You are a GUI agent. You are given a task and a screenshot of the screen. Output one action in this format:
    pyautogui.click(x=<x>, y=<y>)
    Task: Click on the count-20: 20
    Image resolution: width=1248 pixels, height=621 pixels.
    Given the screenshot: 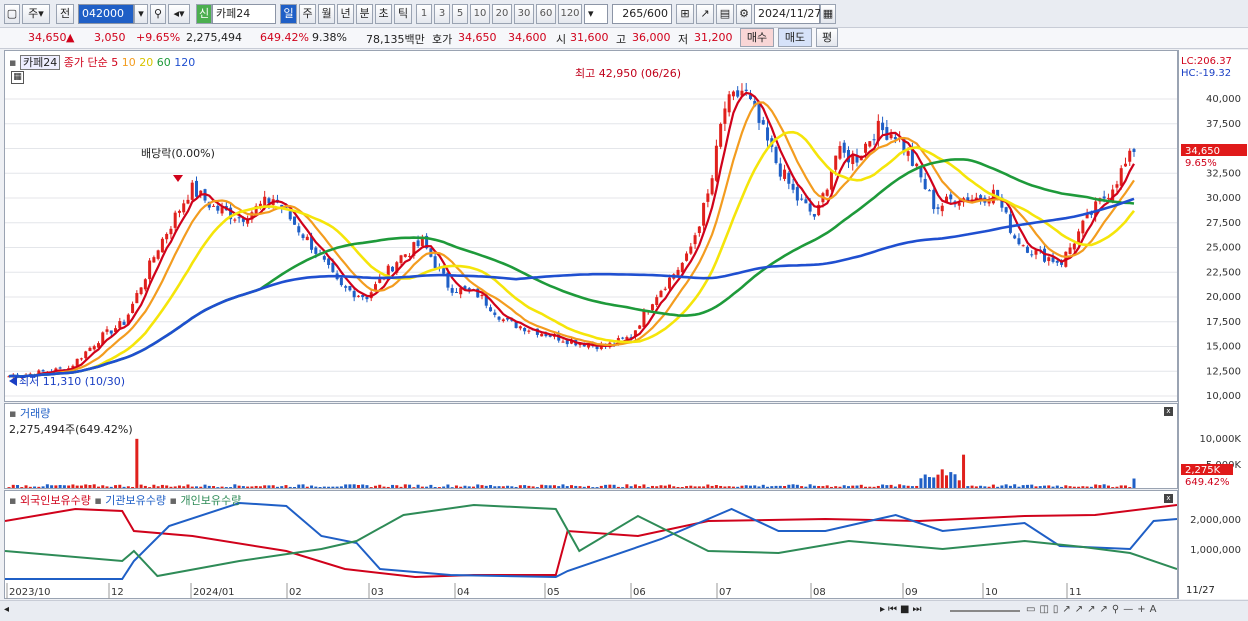 What is the action you would take?
    pyautogui.click(x=502, y=14)
    